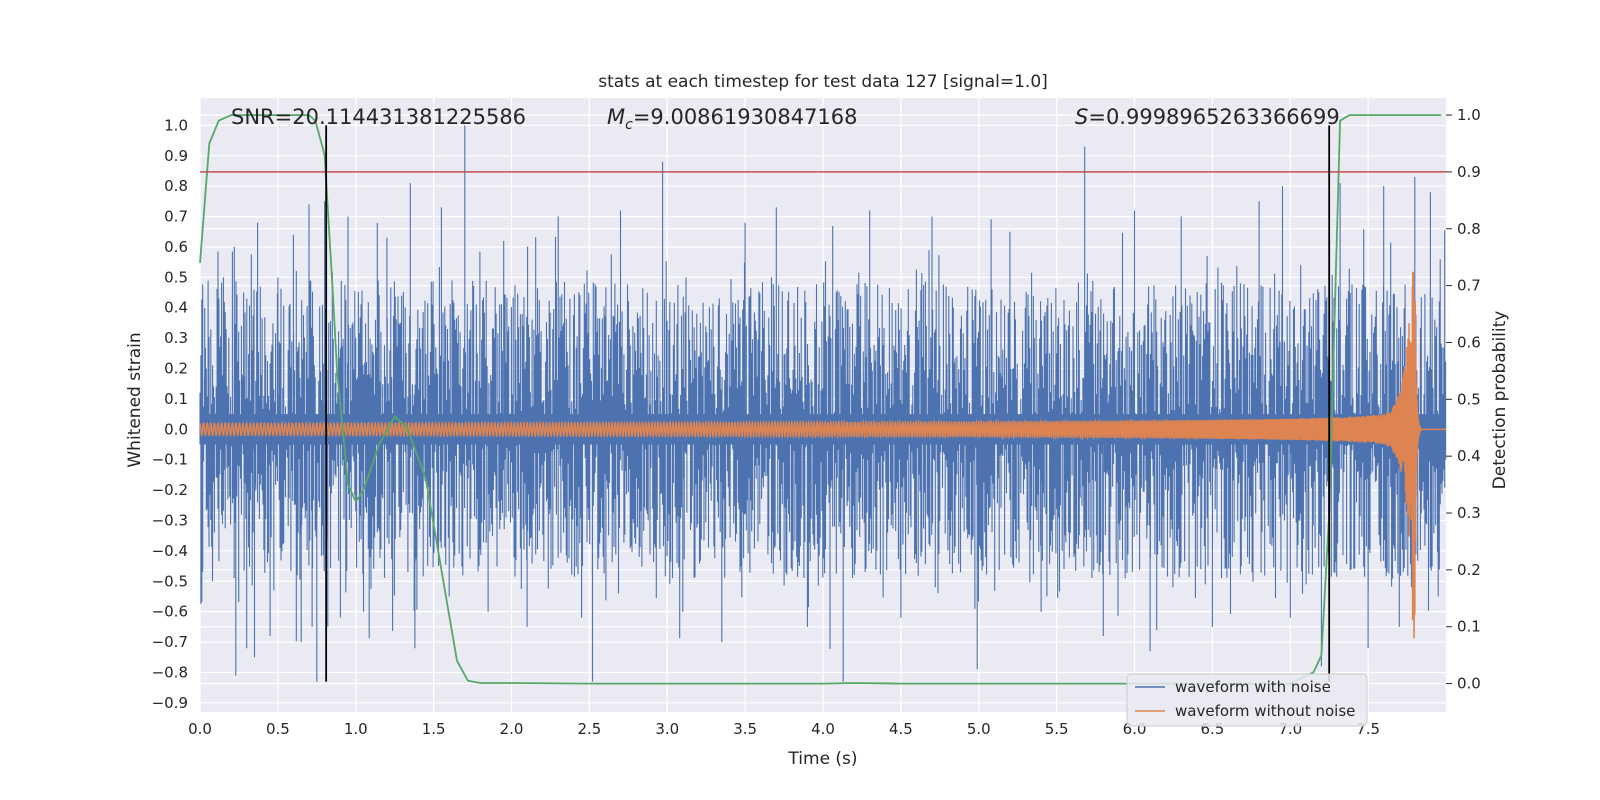  I want to click on snr-annotation: SNR=20.114431381225586, so click(378, 117).